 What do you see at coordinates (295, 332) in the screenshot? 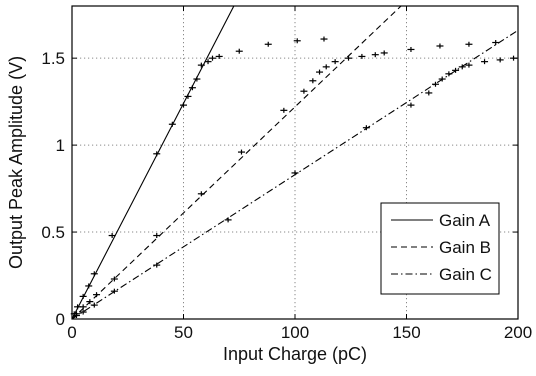
I see `x-tick-label: 100` at bounding box center [295, 332].